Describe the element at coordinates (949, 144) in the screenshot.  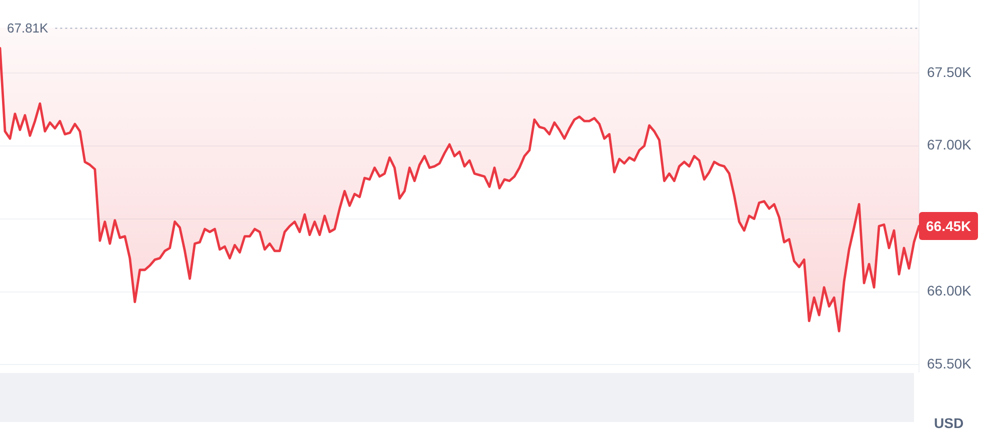
I see `y-tick-label: 67.00K` at that location.